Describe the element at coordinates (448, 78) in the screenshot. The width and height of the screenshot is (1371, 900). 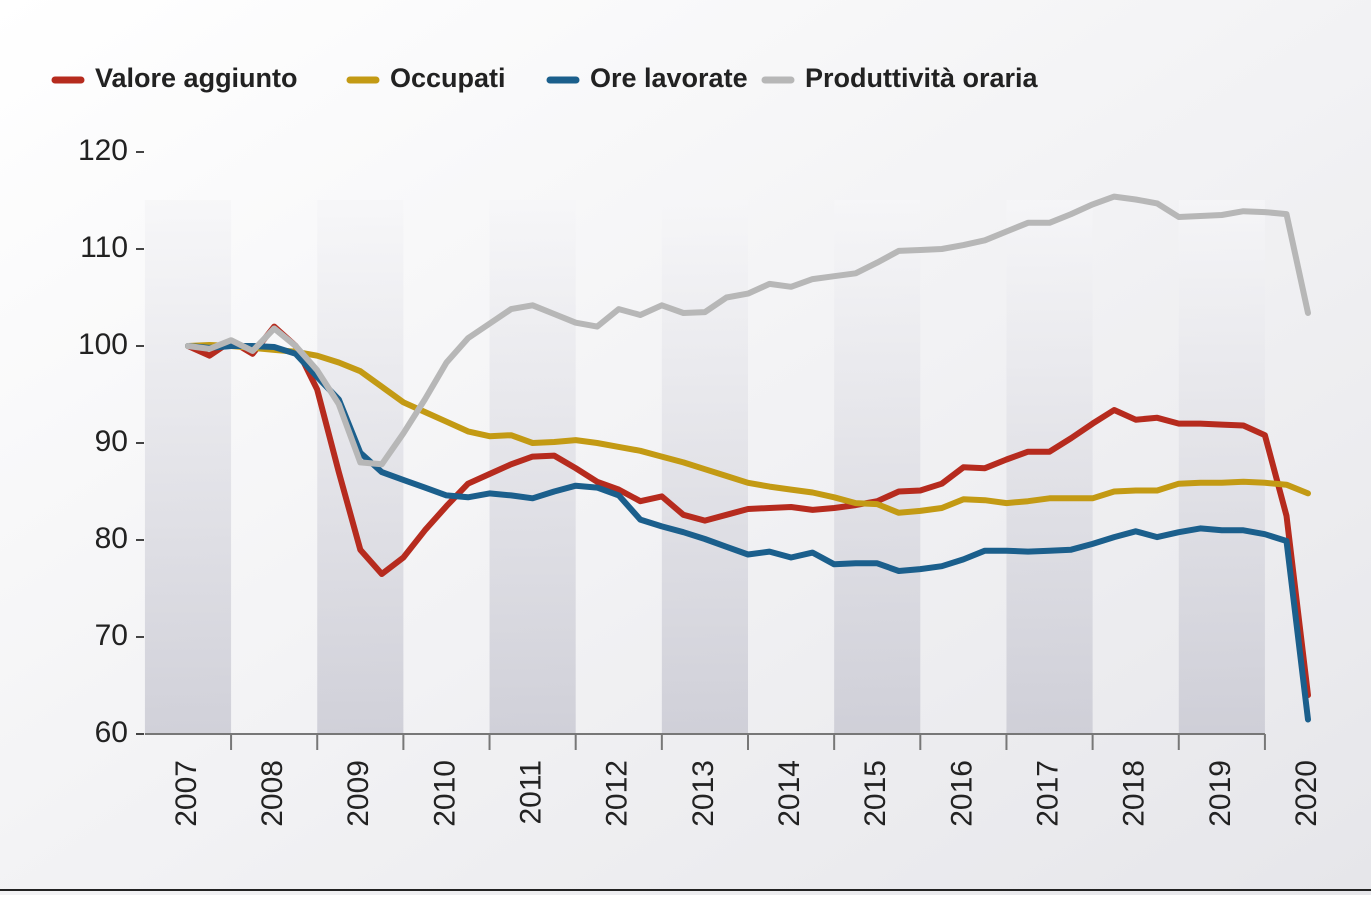
I see `legend-label: Occupati` at that location.